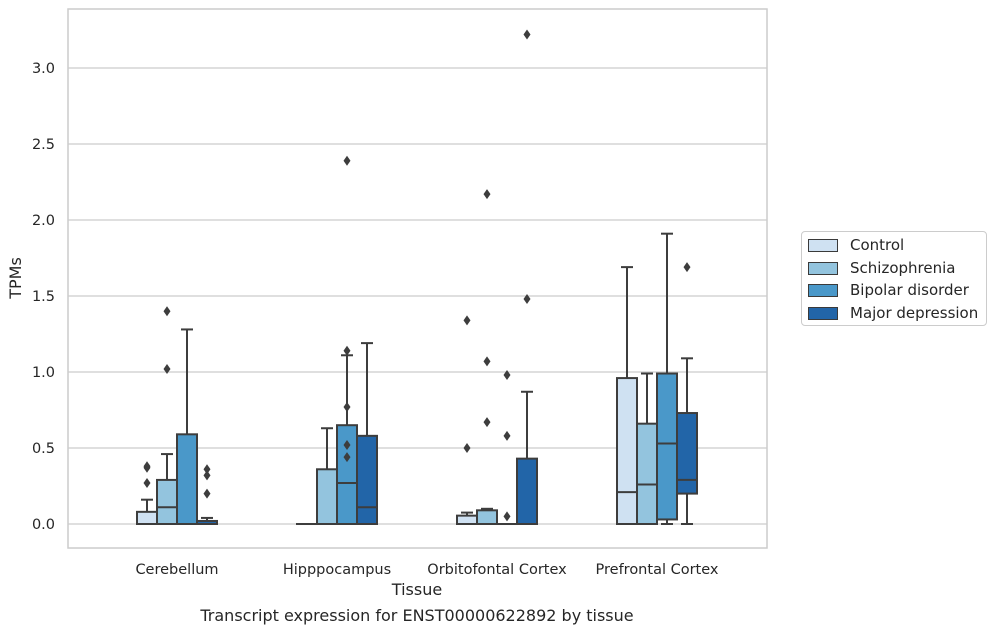  Describe the element at coordinates (467, 420) in the screenshot. I see `box-control-orbitofontal-cortex` at that location.